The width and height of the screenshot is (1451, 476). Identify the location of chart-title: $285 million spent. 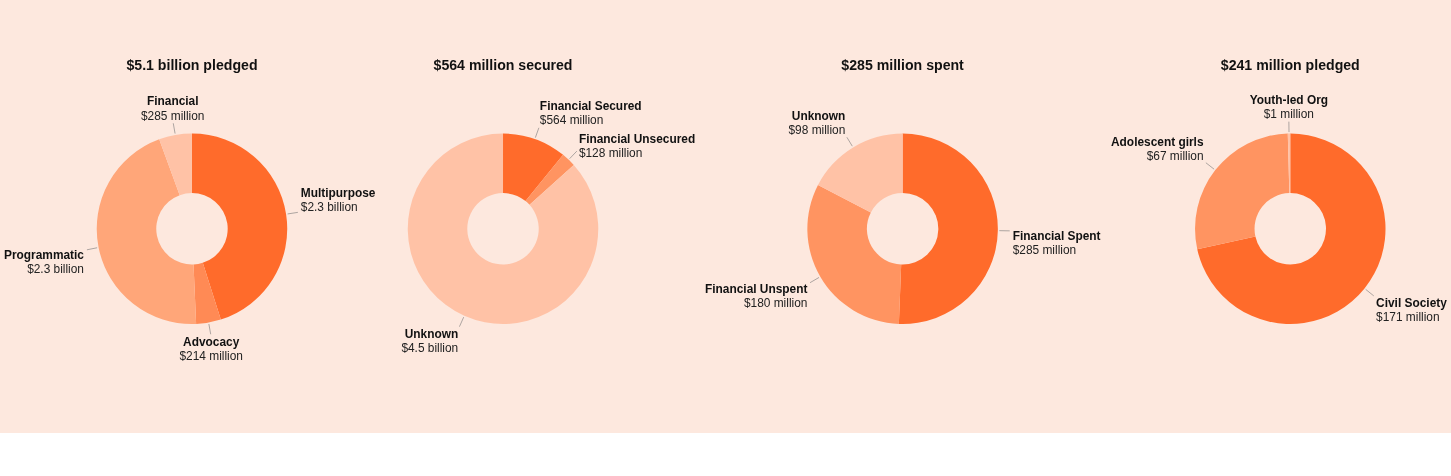
(903, 65).